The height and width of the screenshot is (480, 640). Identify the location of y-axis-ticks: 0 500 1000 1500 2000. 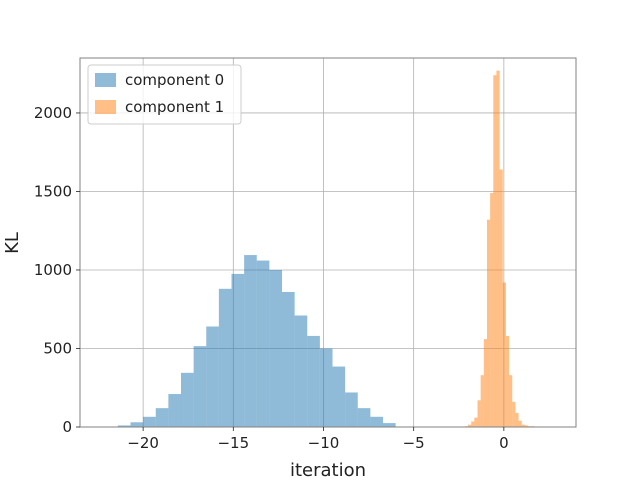
(57, 270).